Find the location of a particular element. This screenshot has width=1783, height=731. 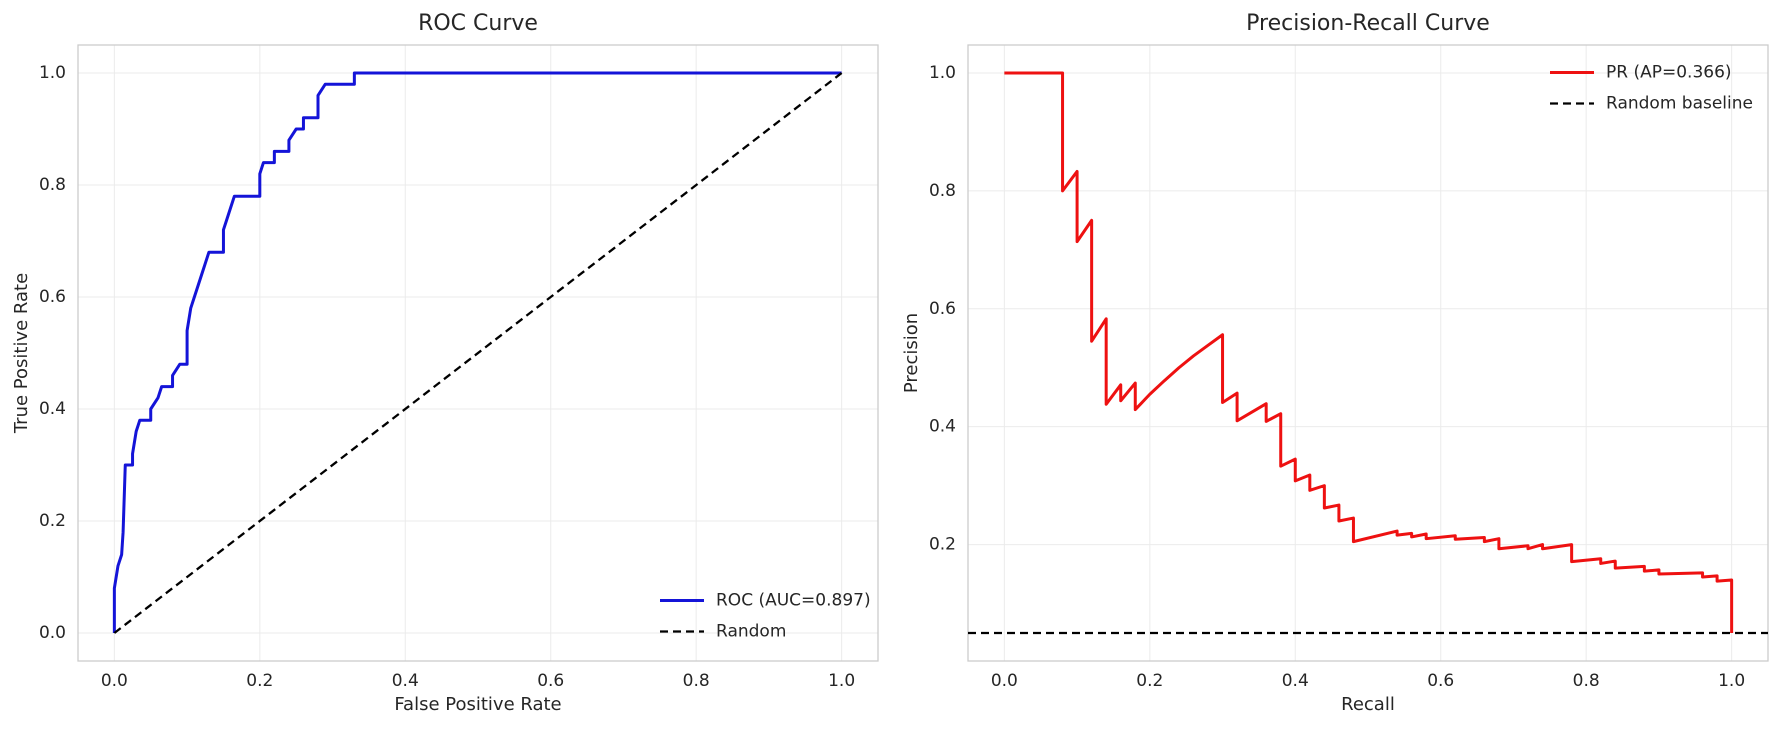

legend-label: ROC (AUC=0.897) is located at coordinates (793, 601).